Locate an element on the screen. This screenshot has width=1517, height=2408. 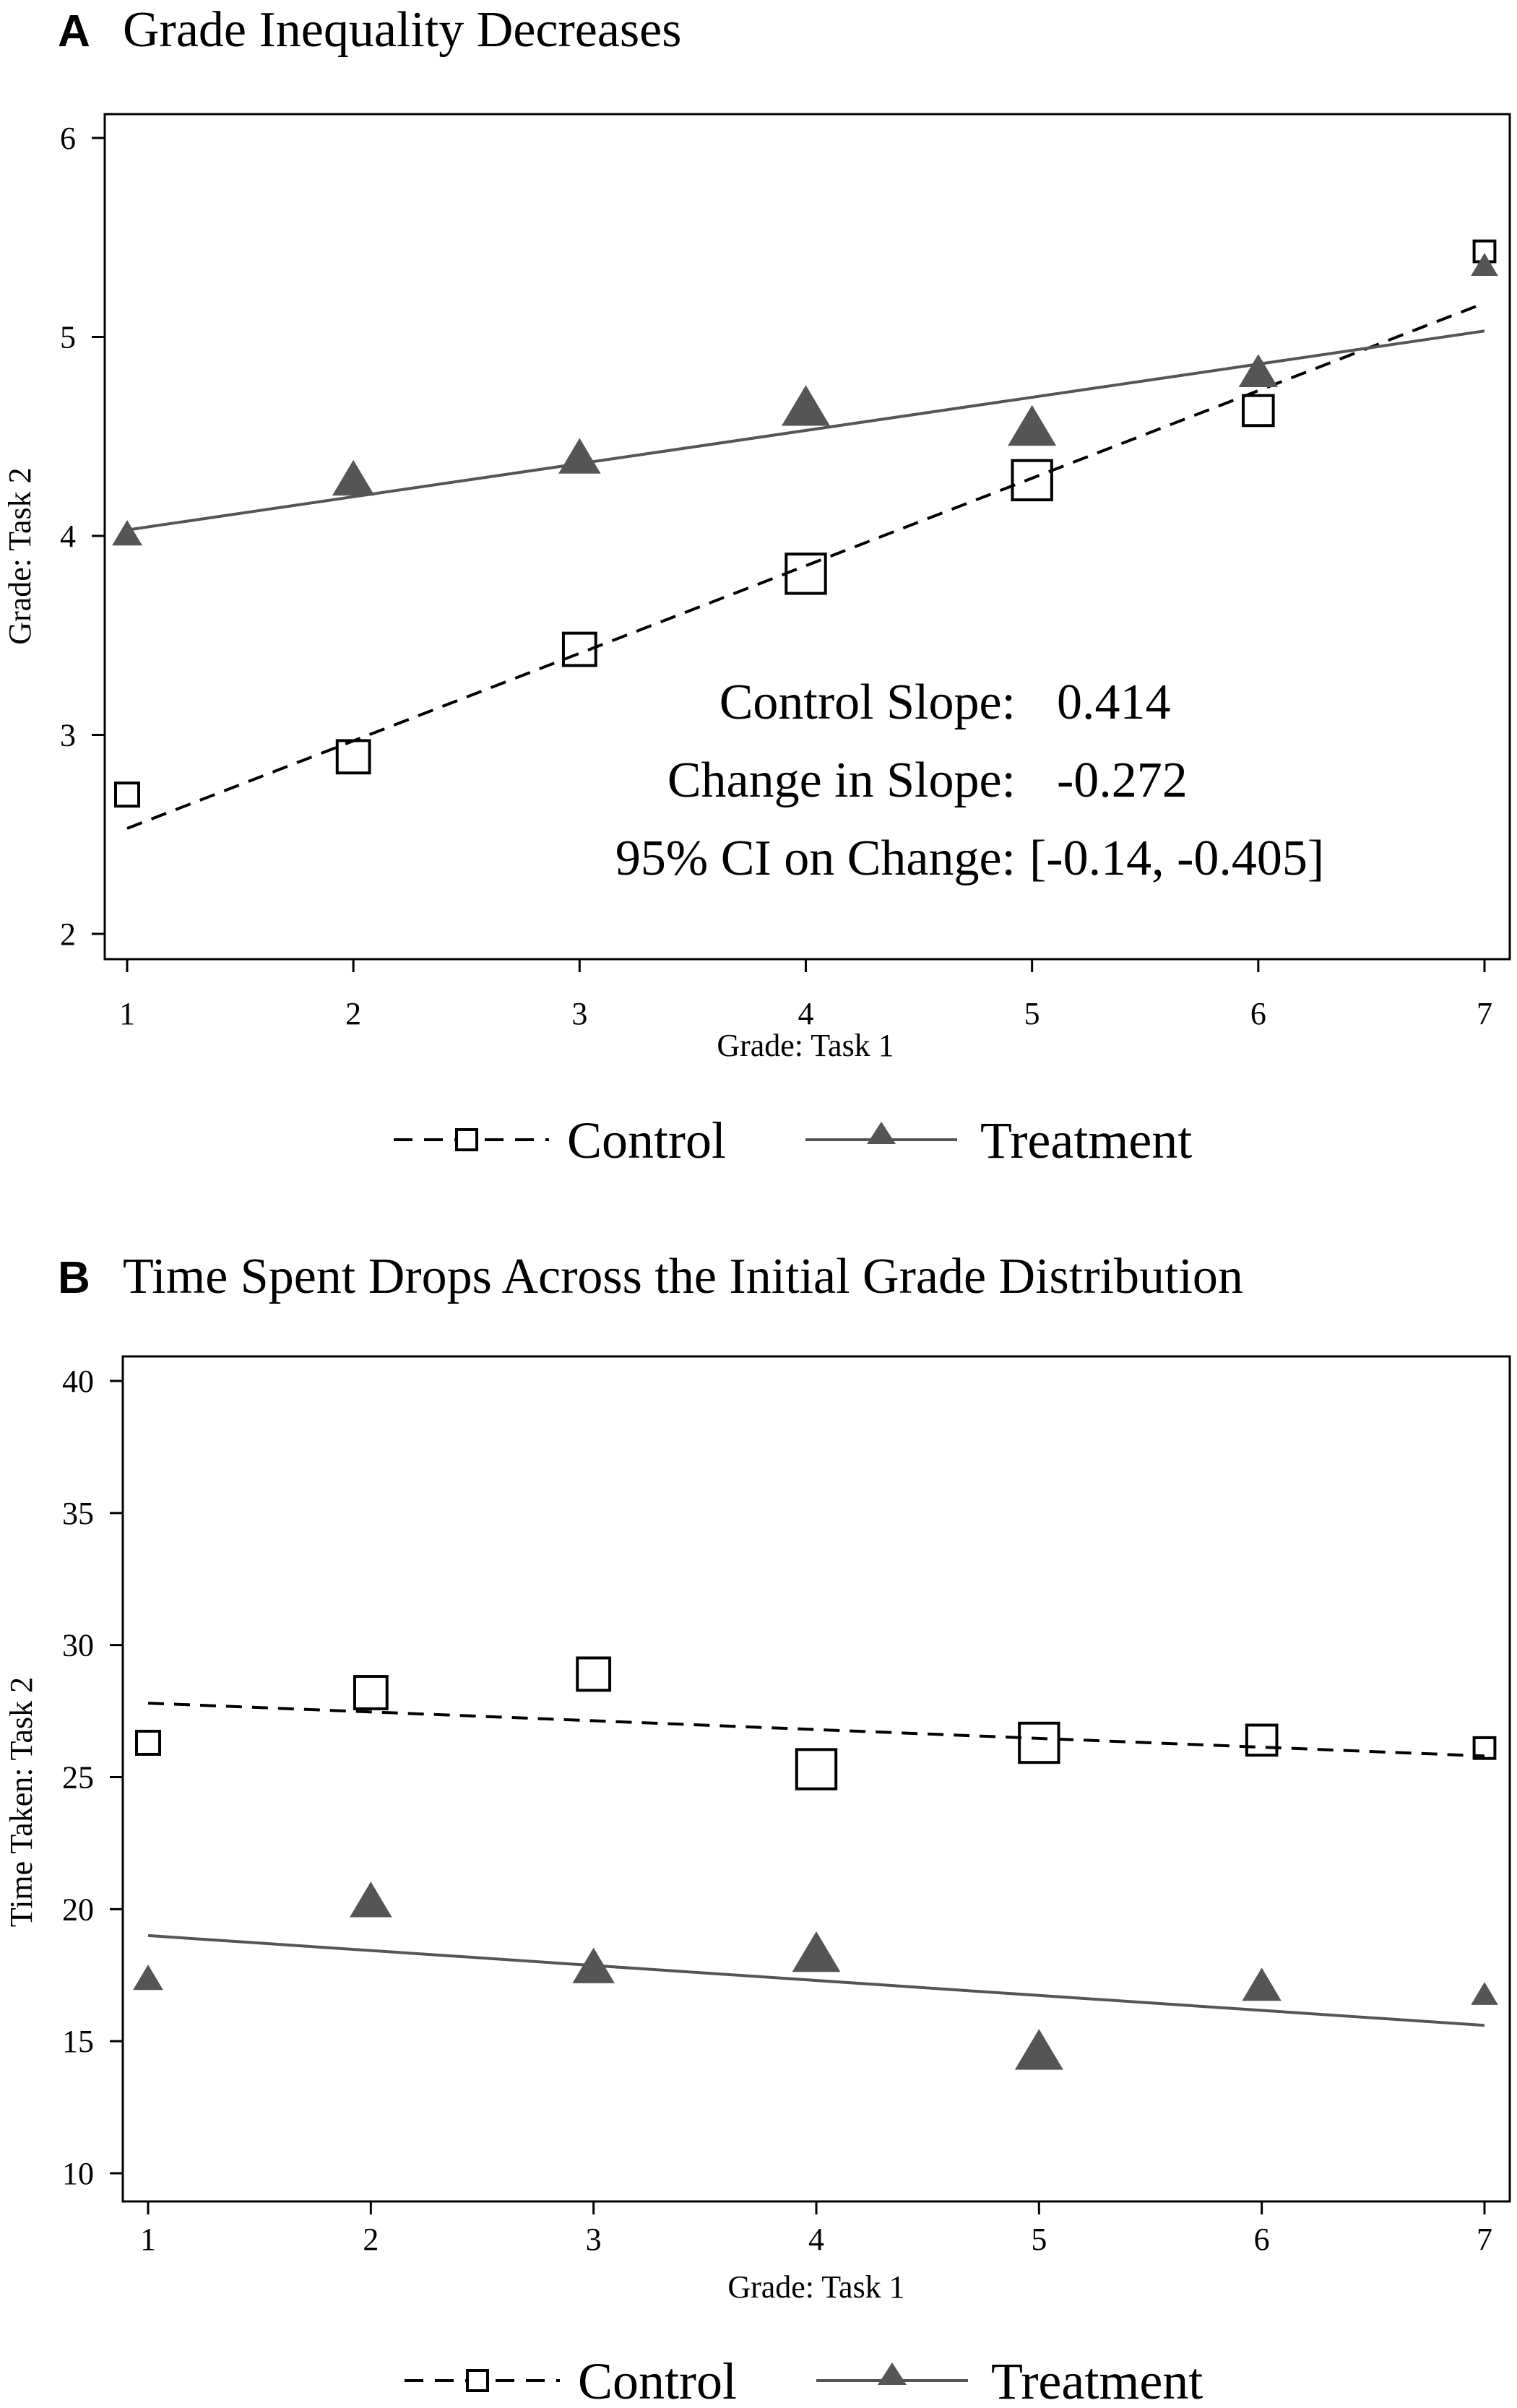
y-tick-label: 35 is located at coordinates (78, 1513).